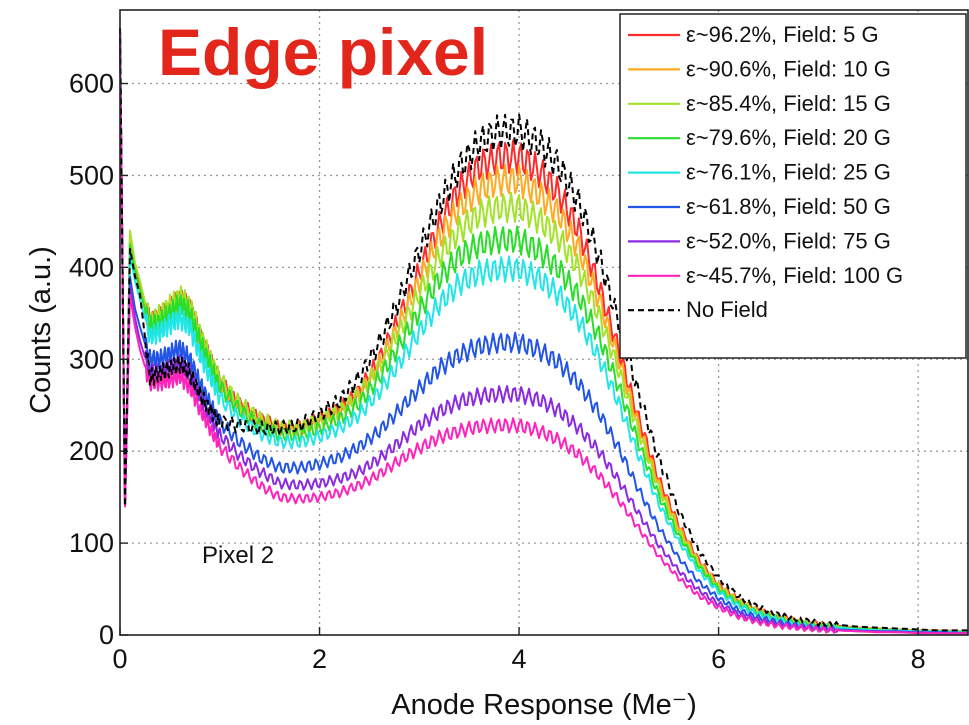  Describe the element at coordinates (788, 172) in the screenshot. I see `legend-entry-label: ε~76.1%, Field: 25 G` at that location.